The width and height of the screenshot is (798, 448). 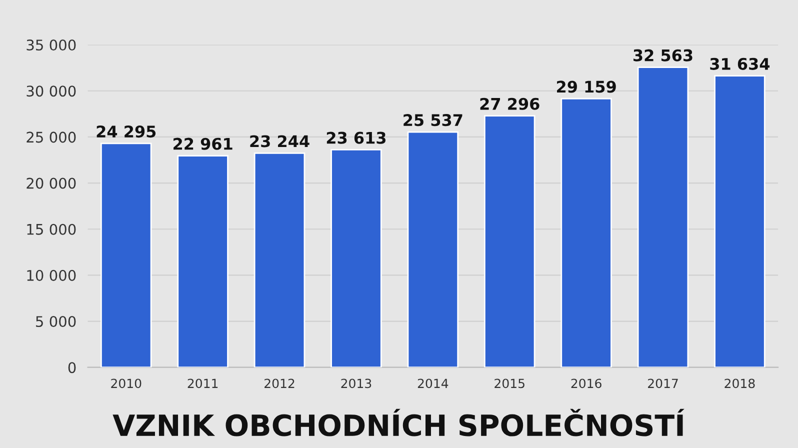 What do you see at coordinates (51, 229) in the screenshot?
I see `y-tick-label: 15 000` at bounding box center [51, 229].